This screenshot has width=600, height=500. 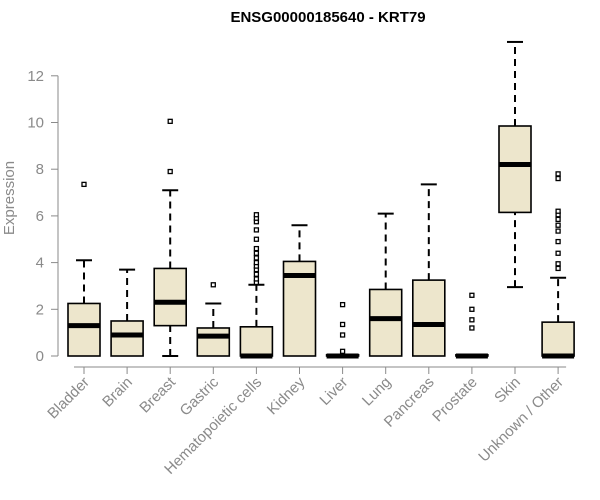 I want to click on y-tick-label: 12, so click(x=35, y=76).